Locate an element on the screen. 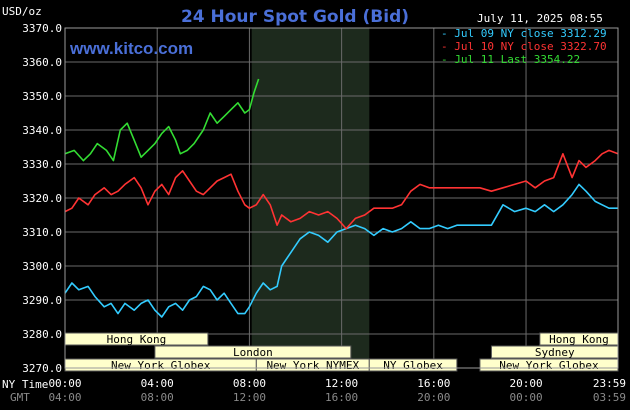  x-tick-ny: 00:00 is located at coordinates (64, 383).